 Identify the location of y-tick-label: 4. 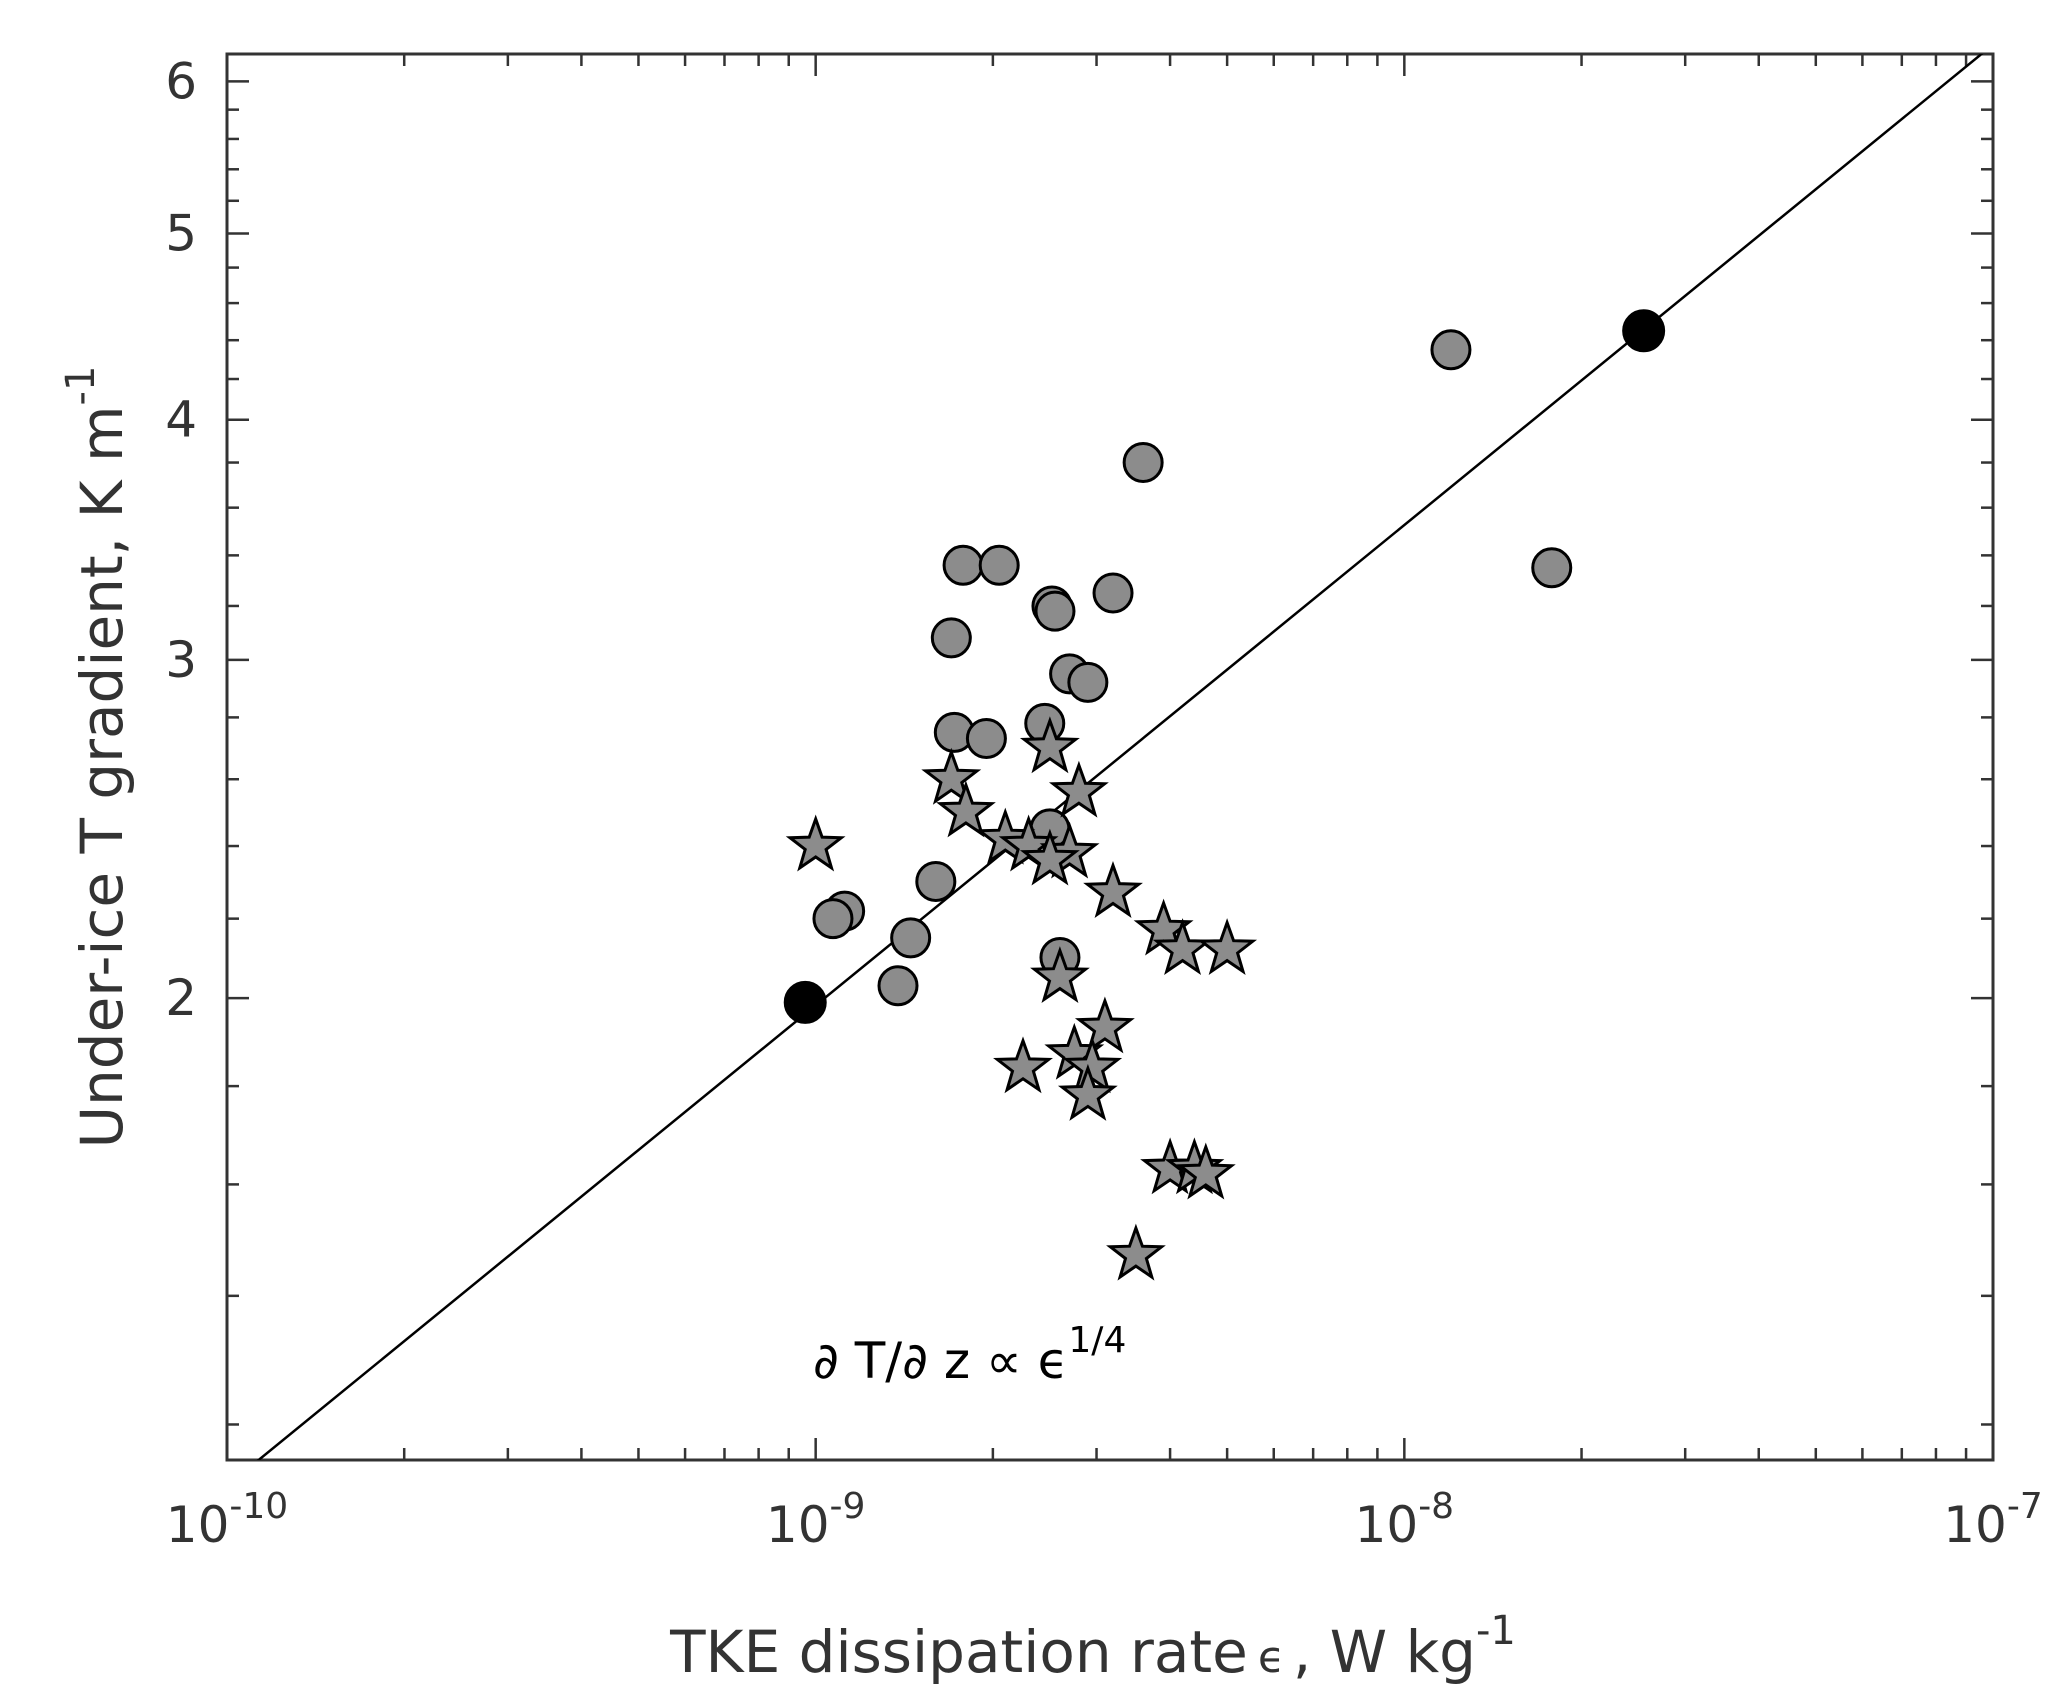
(181, 420).